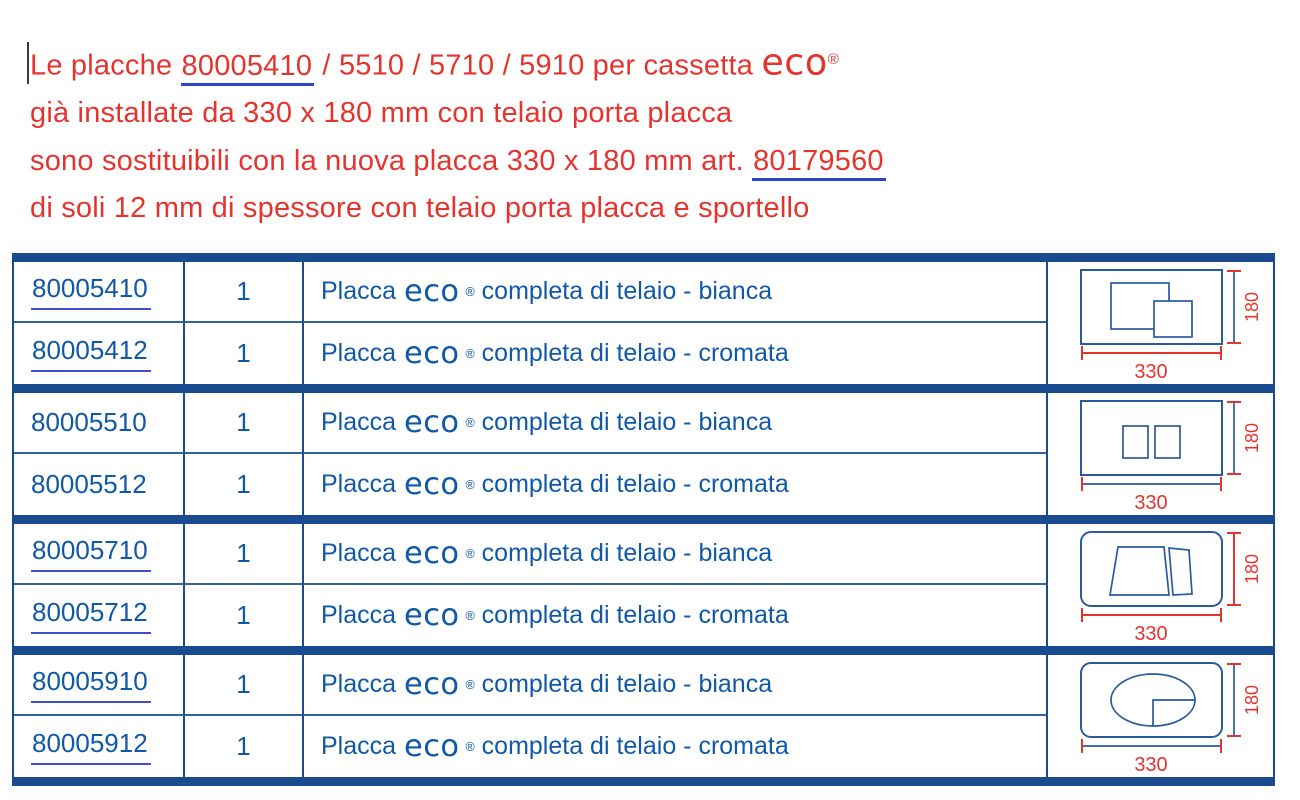 The height and width of the screenshot is (800, 1300). I want to click on code-cell: 80005510, so click(99, 423).